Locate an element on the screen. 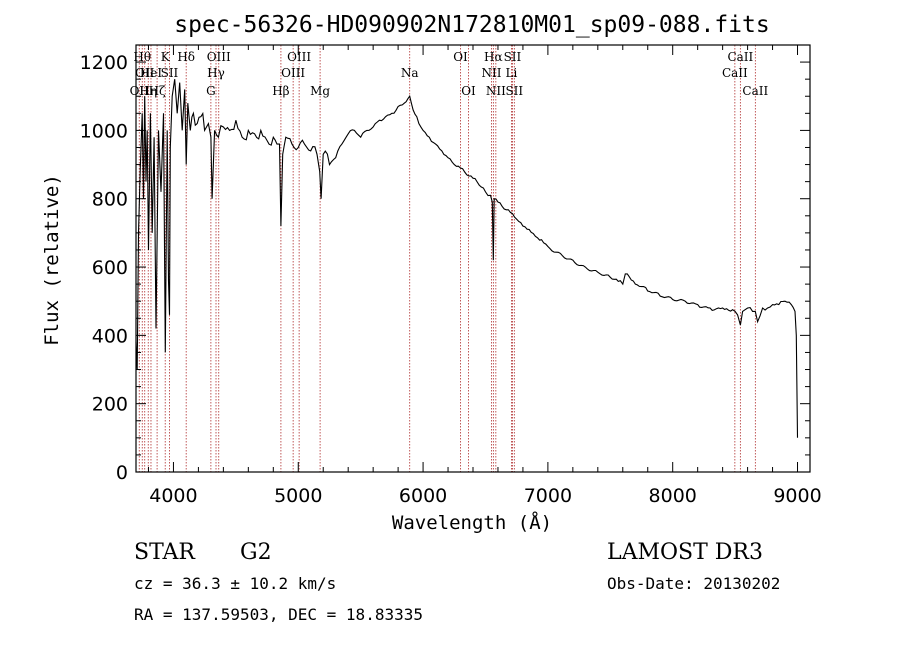 The height and width of the screenshot is (649, 900). spectral-line-label: Hδ is located at coordinates (186, 57).